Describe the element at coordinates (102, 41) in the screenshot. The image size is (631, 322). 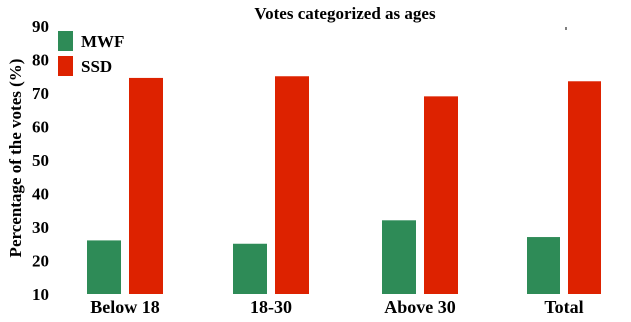
I see `legend-label-mwf: MWF` at that location.